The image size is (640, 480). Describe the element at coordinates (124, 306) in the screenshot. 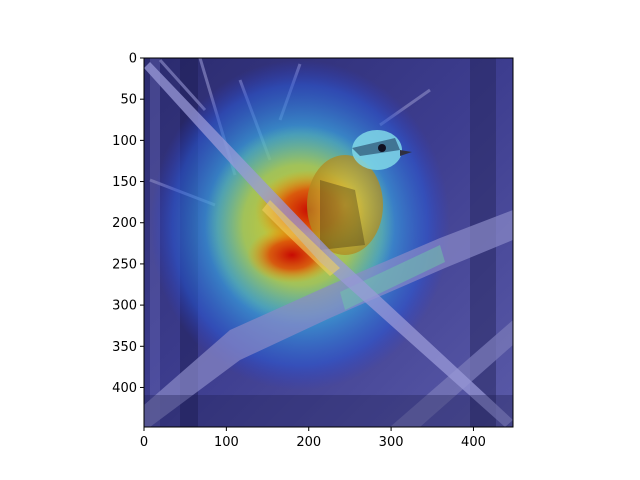

I see `y-tick-label: 300` at that location.